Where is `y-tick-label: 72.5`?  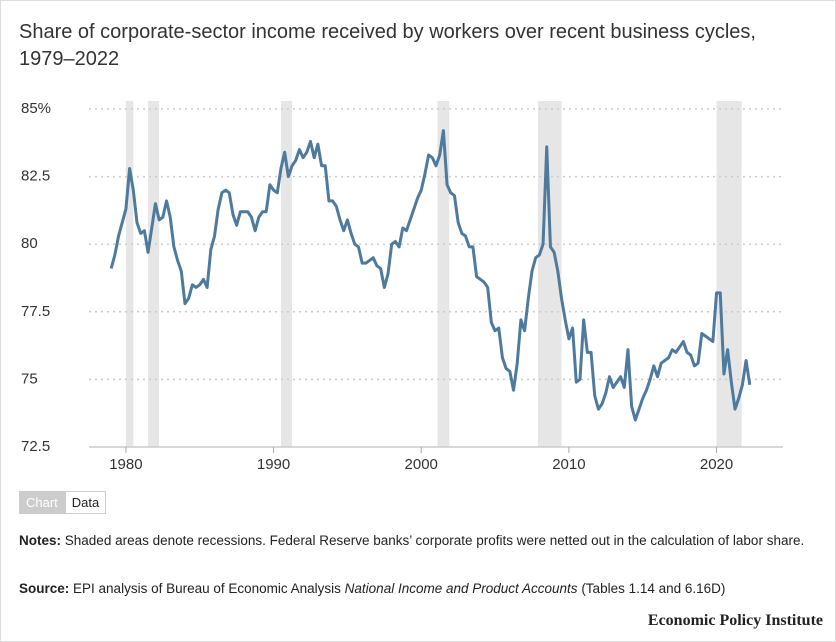
y-tick-label: 72.5 is located at coordinates (35, 446).